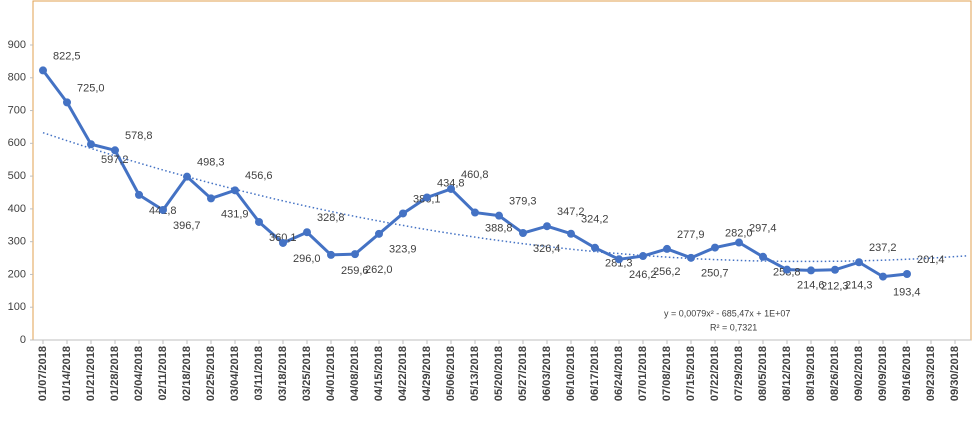  I want to click on data-label: 262,0, so click(379, 270).